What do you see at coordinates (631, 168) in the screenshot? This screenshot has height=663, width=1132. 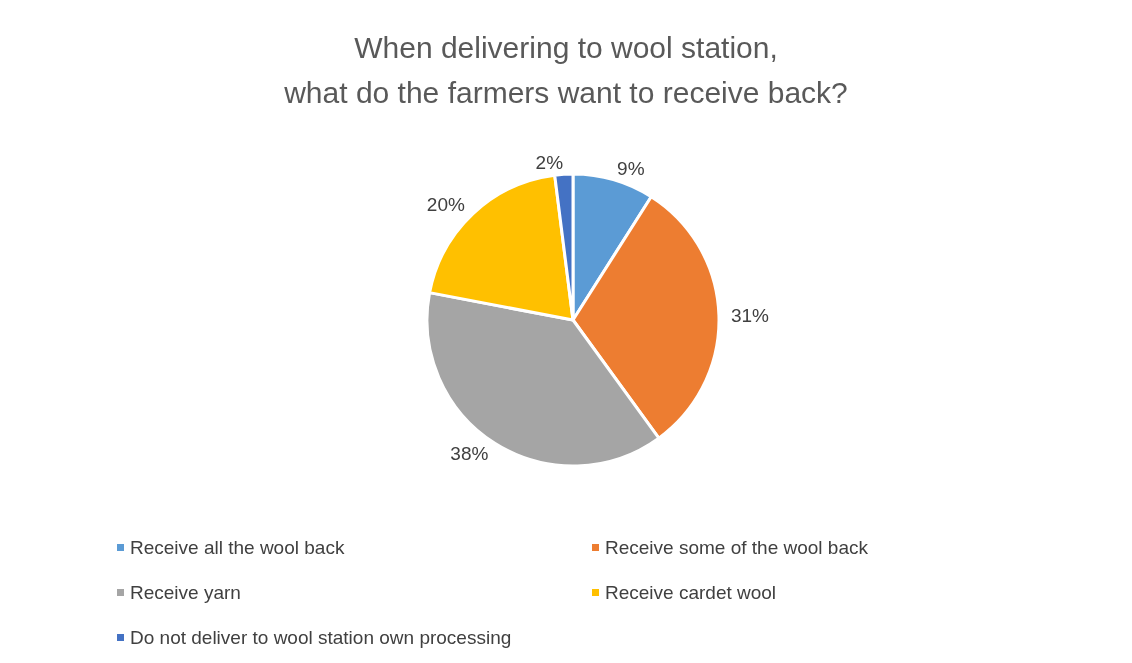 I see `data-label: 9%` at bounding box center [631, 168].